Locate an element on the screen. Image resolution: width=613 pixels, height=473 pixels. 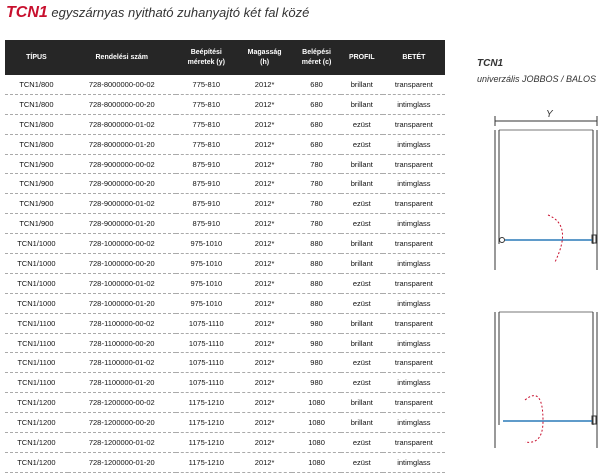
table-cell: 728-8000000-00-02 is located at coordinates (121, 85).